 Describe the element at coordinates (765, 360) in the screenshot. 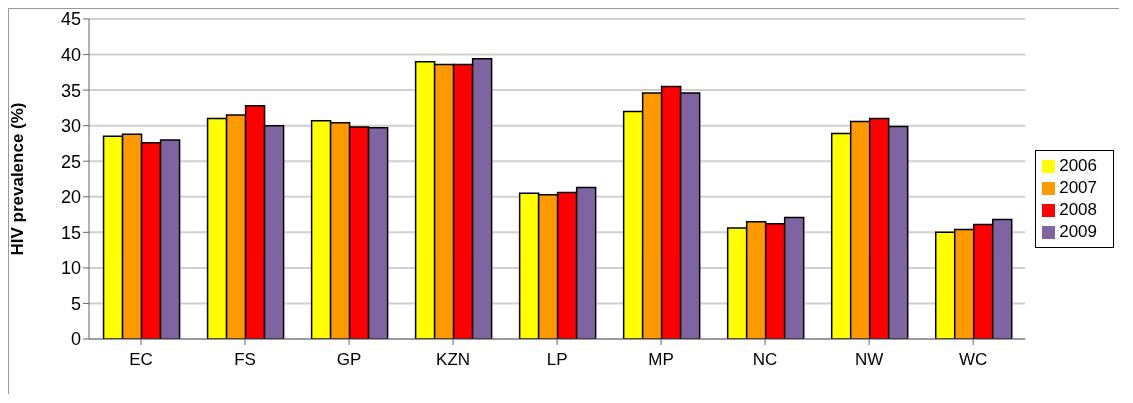

I see `x-tick-label: NC` at that location.